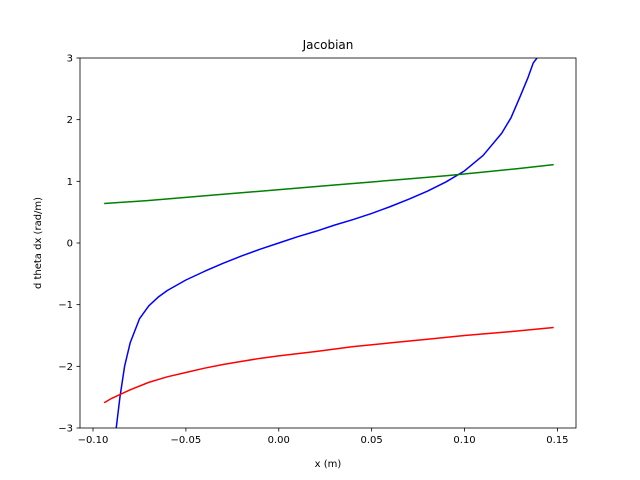 The height and width of the screenshot is (480, 640). What do you see at coordinates (70, 182) in the screenshot?
I see `y-tick-label: 1` at bounding box center [70, 182].